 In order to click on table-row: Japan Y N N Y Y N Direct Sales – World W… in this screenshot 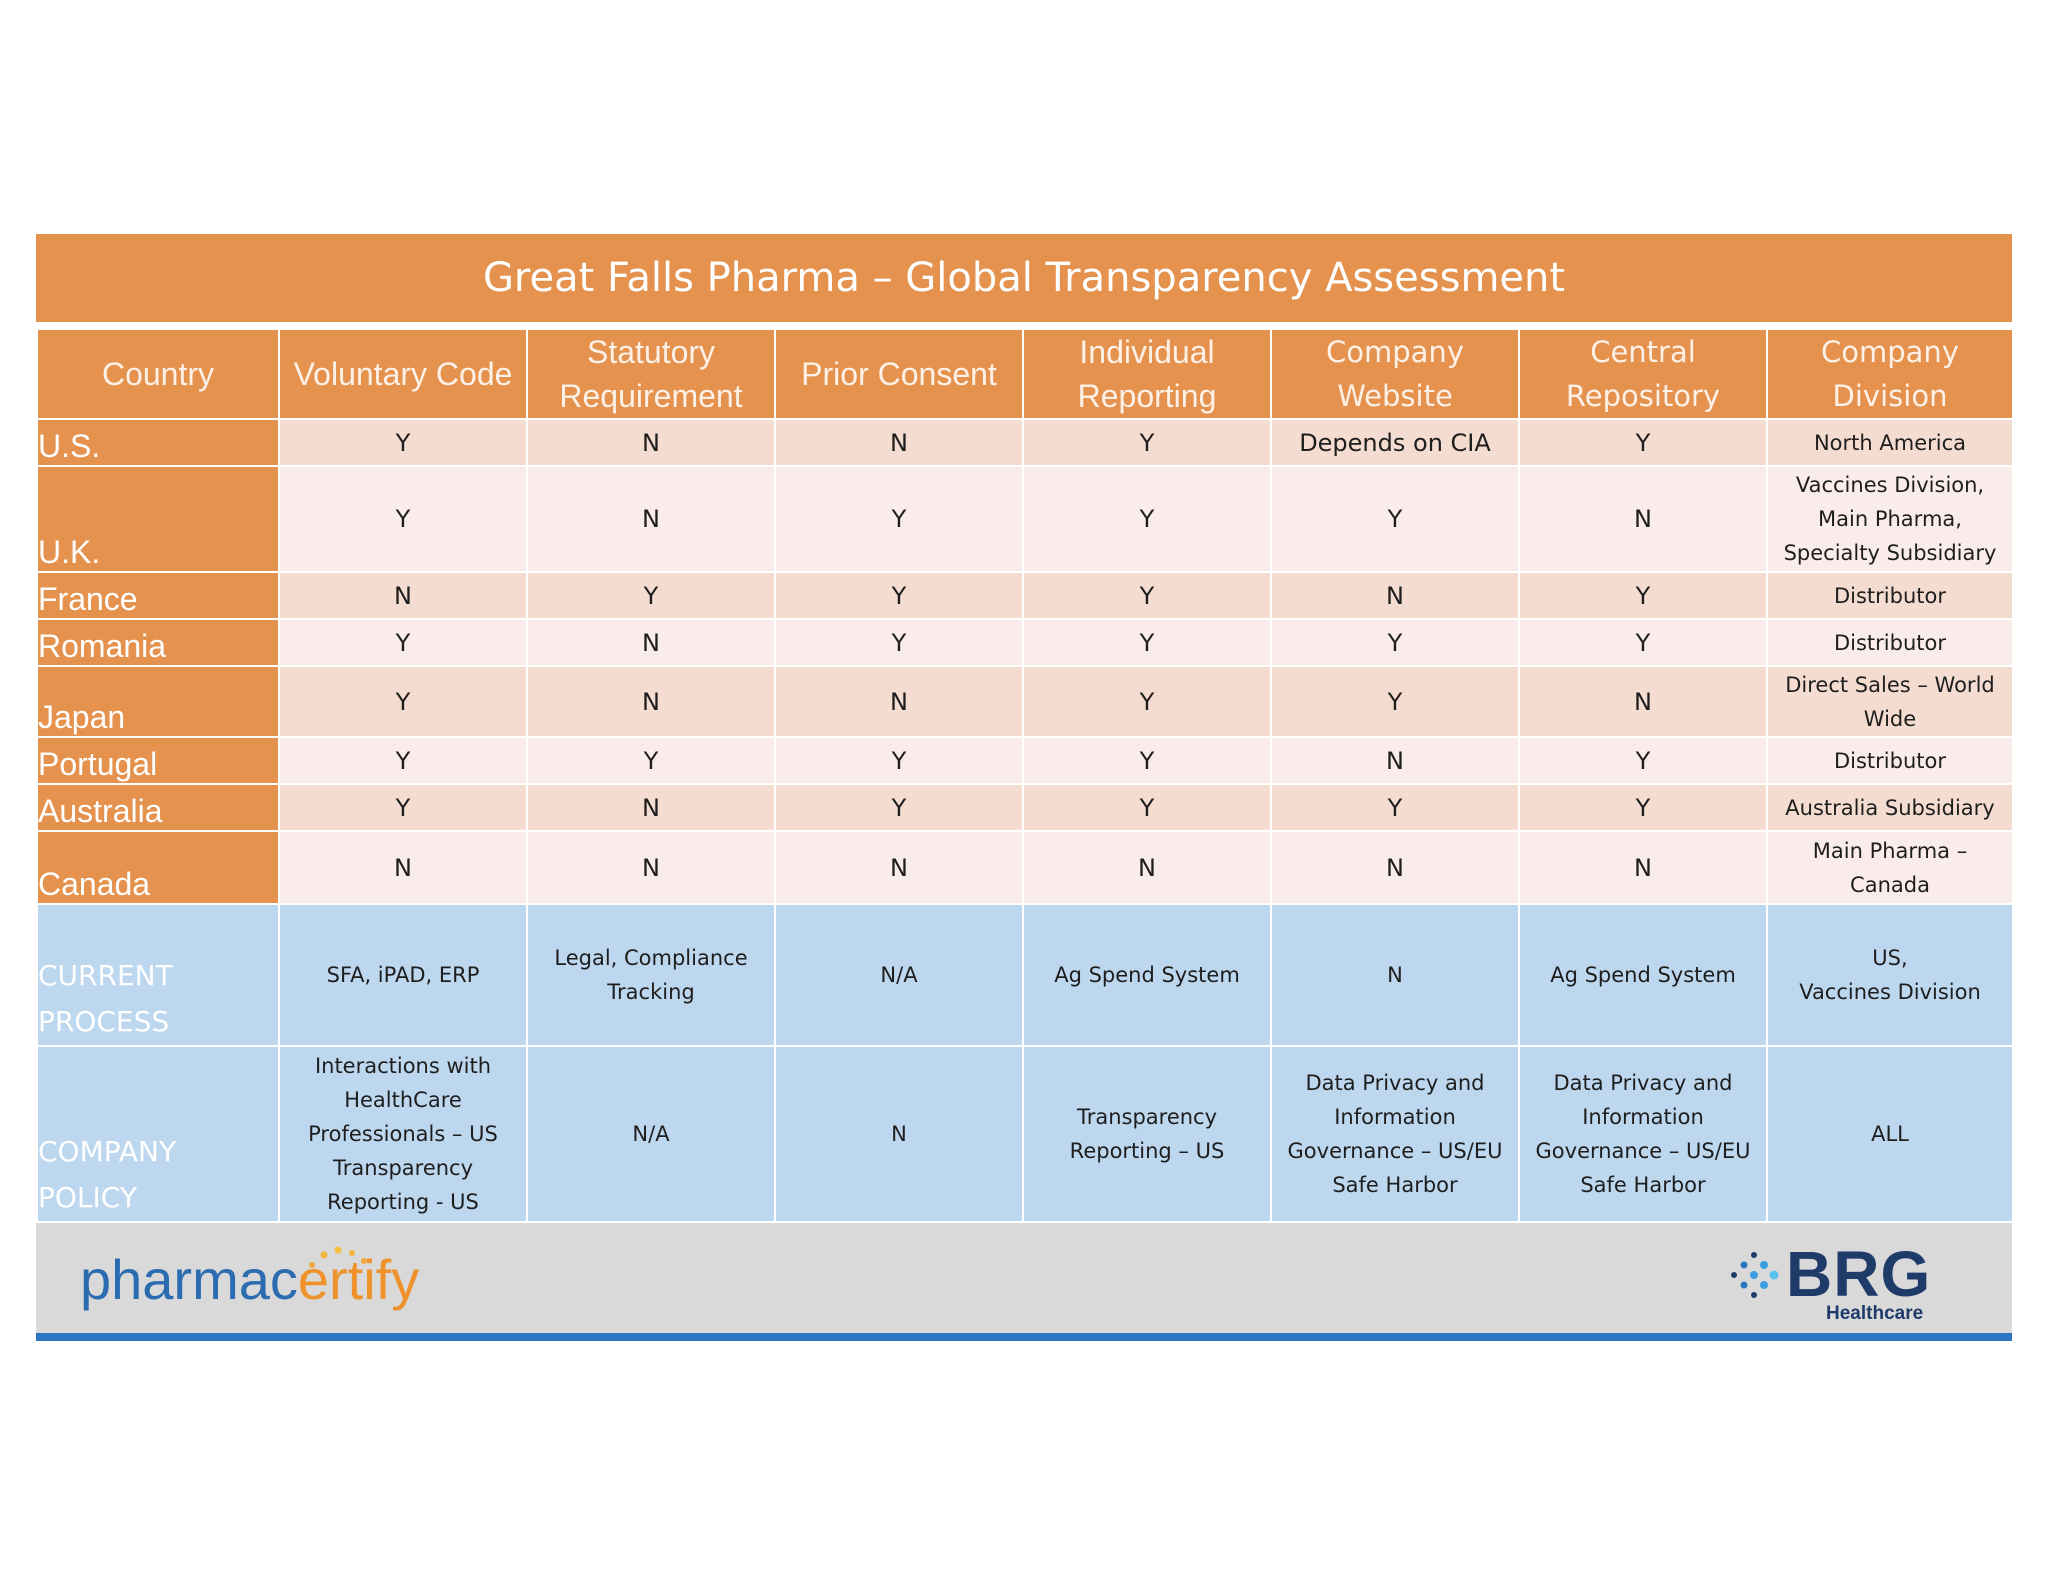, I will do `click(1025, 701)`.